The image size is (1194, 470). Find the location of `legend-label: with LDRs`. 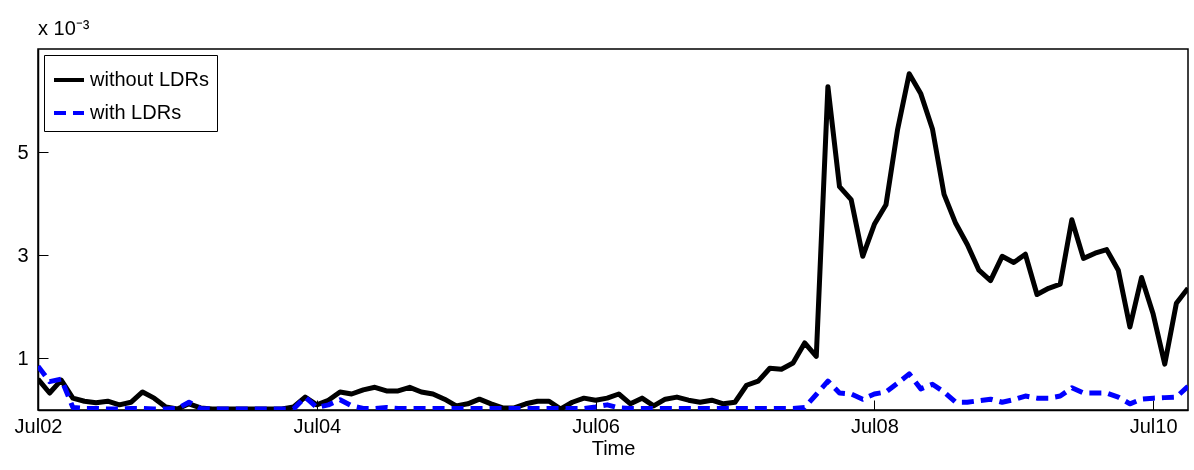

legend-label: with LDRs is located at coordinates (135, 112).